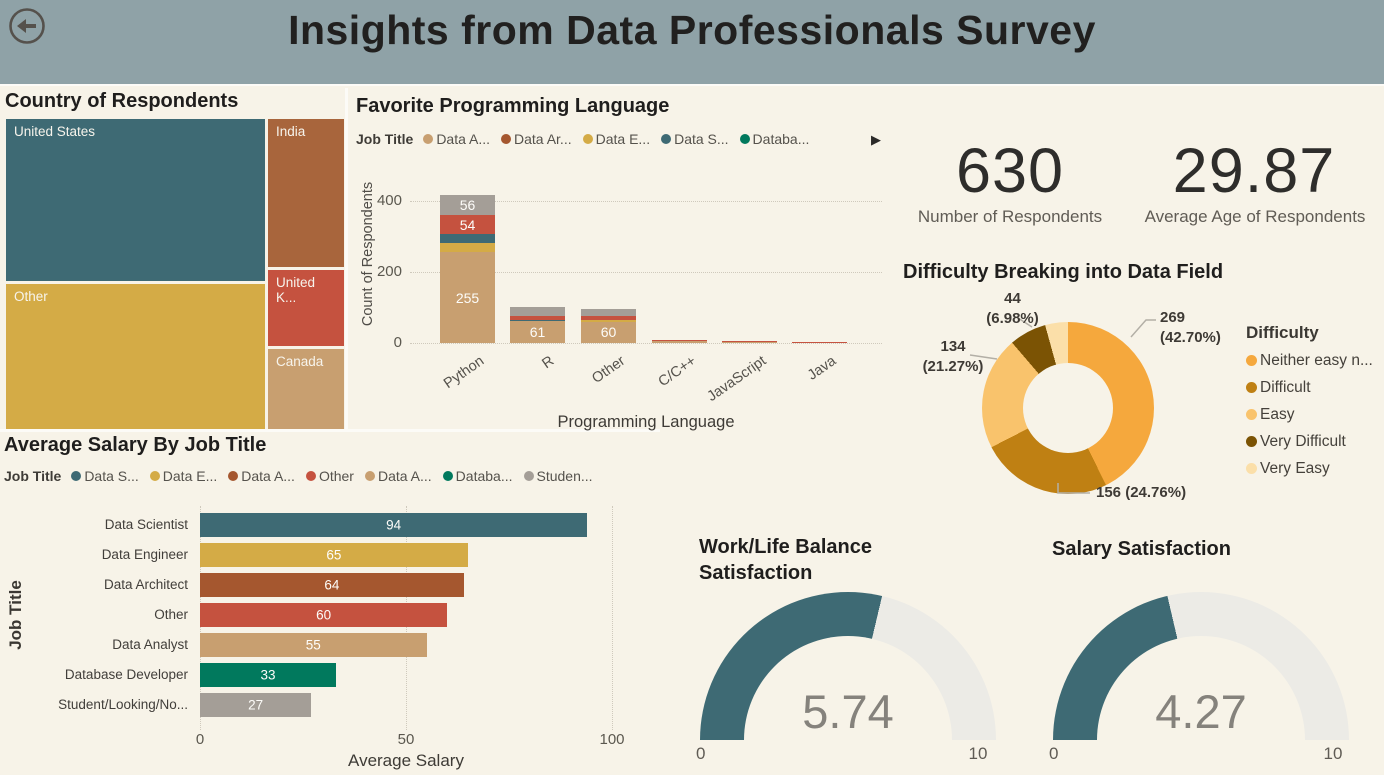  Describe the element at coordinates (126, 674) in the screenshot. I see `category-label: Database Developer` at that location.